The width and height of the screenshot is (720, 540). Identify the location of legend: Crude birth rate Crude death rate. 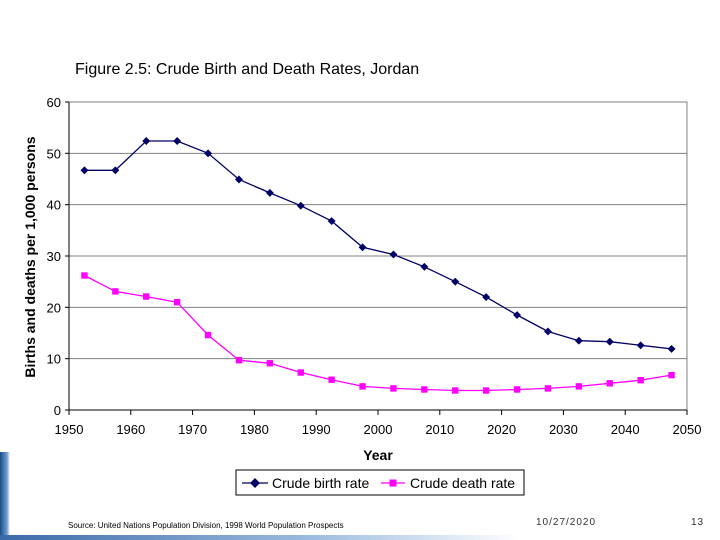
(380, 482).